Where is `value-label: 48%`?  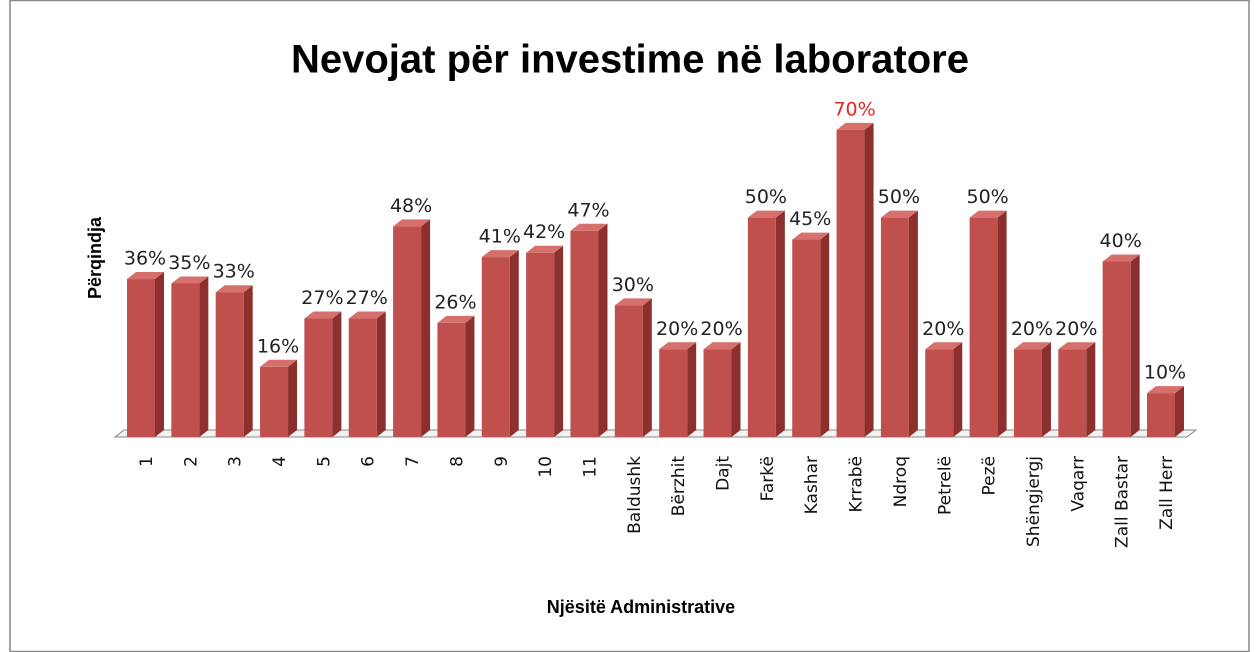 value-label: 48% is located at coordinates (411, 206).